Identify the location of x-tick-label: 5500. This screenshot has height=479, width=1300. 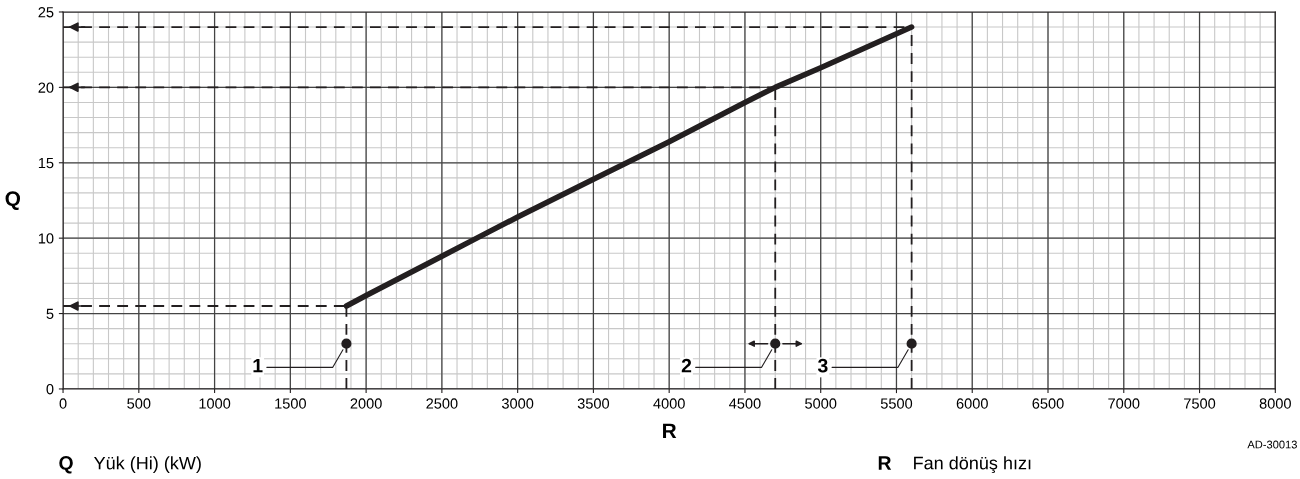
(896, 403).